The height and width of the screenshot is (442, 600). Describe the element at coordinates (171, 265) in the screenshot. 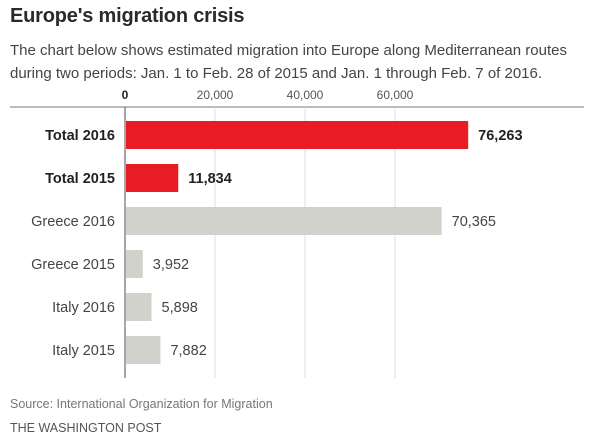

I see `value-label: 3,952` at that location.